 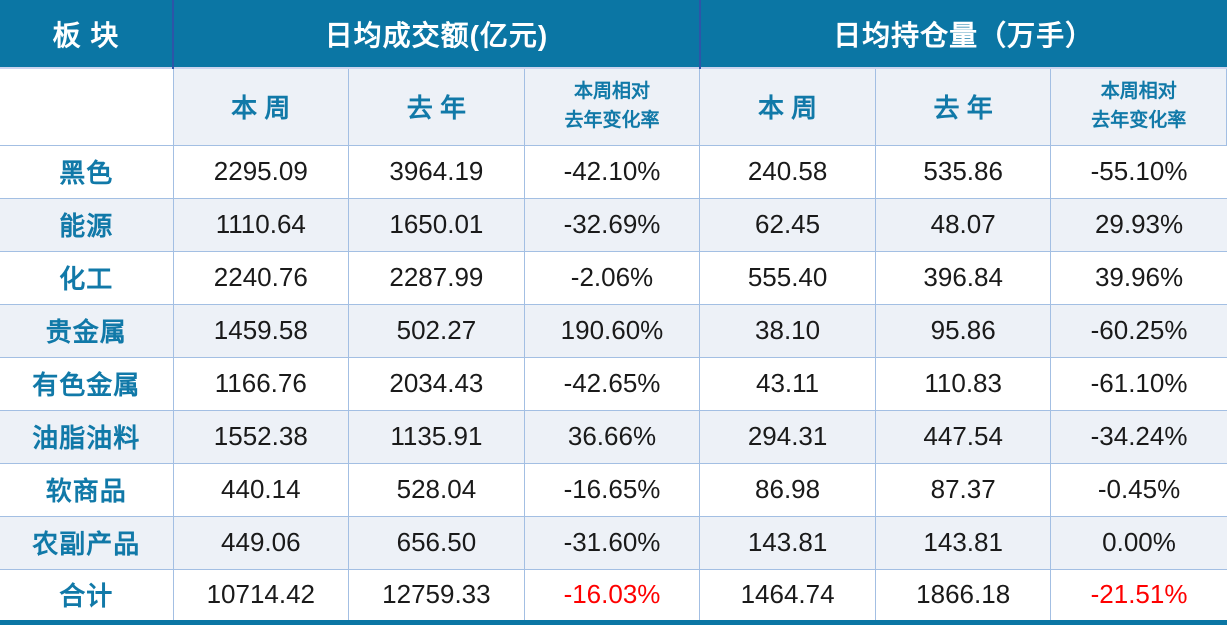 What do you see at coordinates (963, 383) in the screenshot?
I see `cell-oi-lastyear: 110.83` at bounding box center [963, 383].